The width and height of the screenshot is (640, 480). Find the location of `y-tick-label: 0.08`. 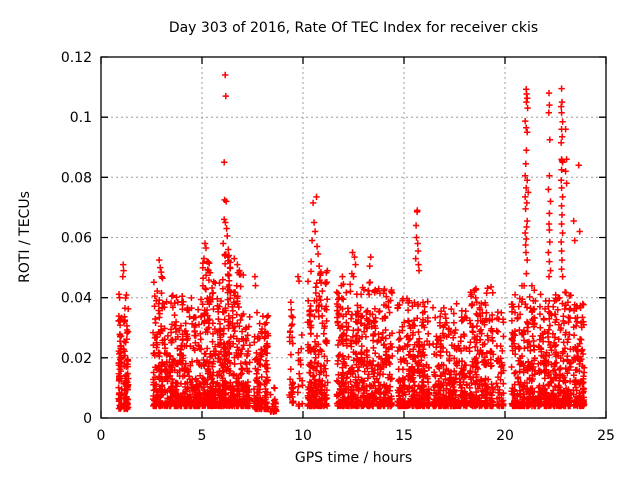

y-tick-label: 0.08 is located at coordinates (76, 178).